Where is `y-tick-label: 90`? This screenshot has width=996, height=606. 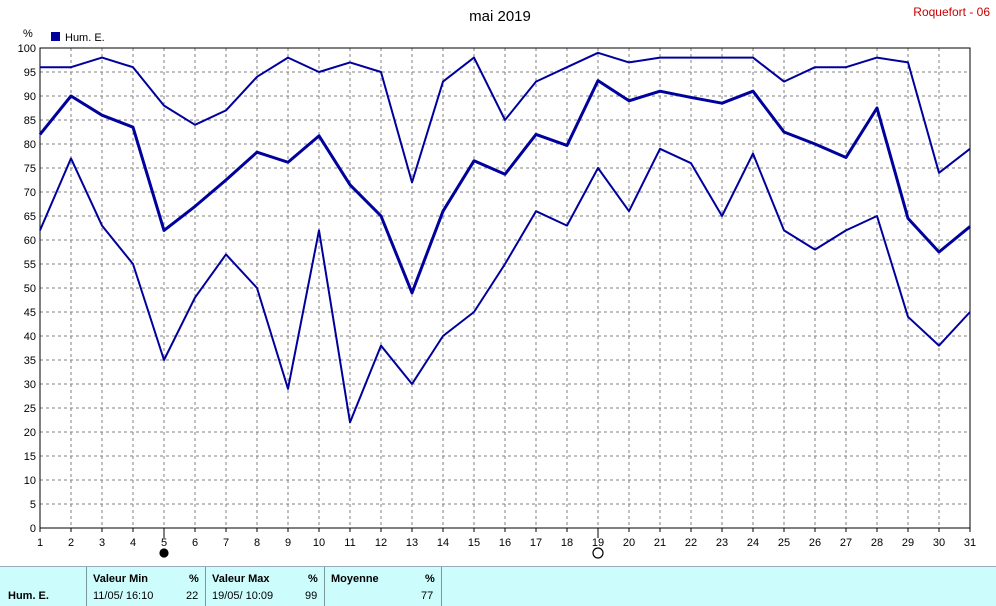 y-tick-label: 90 is located at coordinates (30, 97).